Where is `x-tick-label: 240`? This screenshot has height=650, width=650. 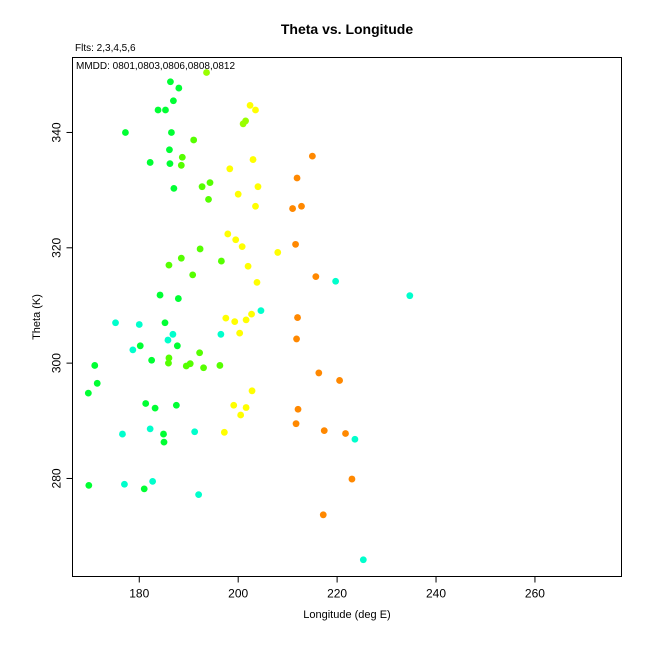
x-tick-label: 240 is located at coordinates (436, 594).